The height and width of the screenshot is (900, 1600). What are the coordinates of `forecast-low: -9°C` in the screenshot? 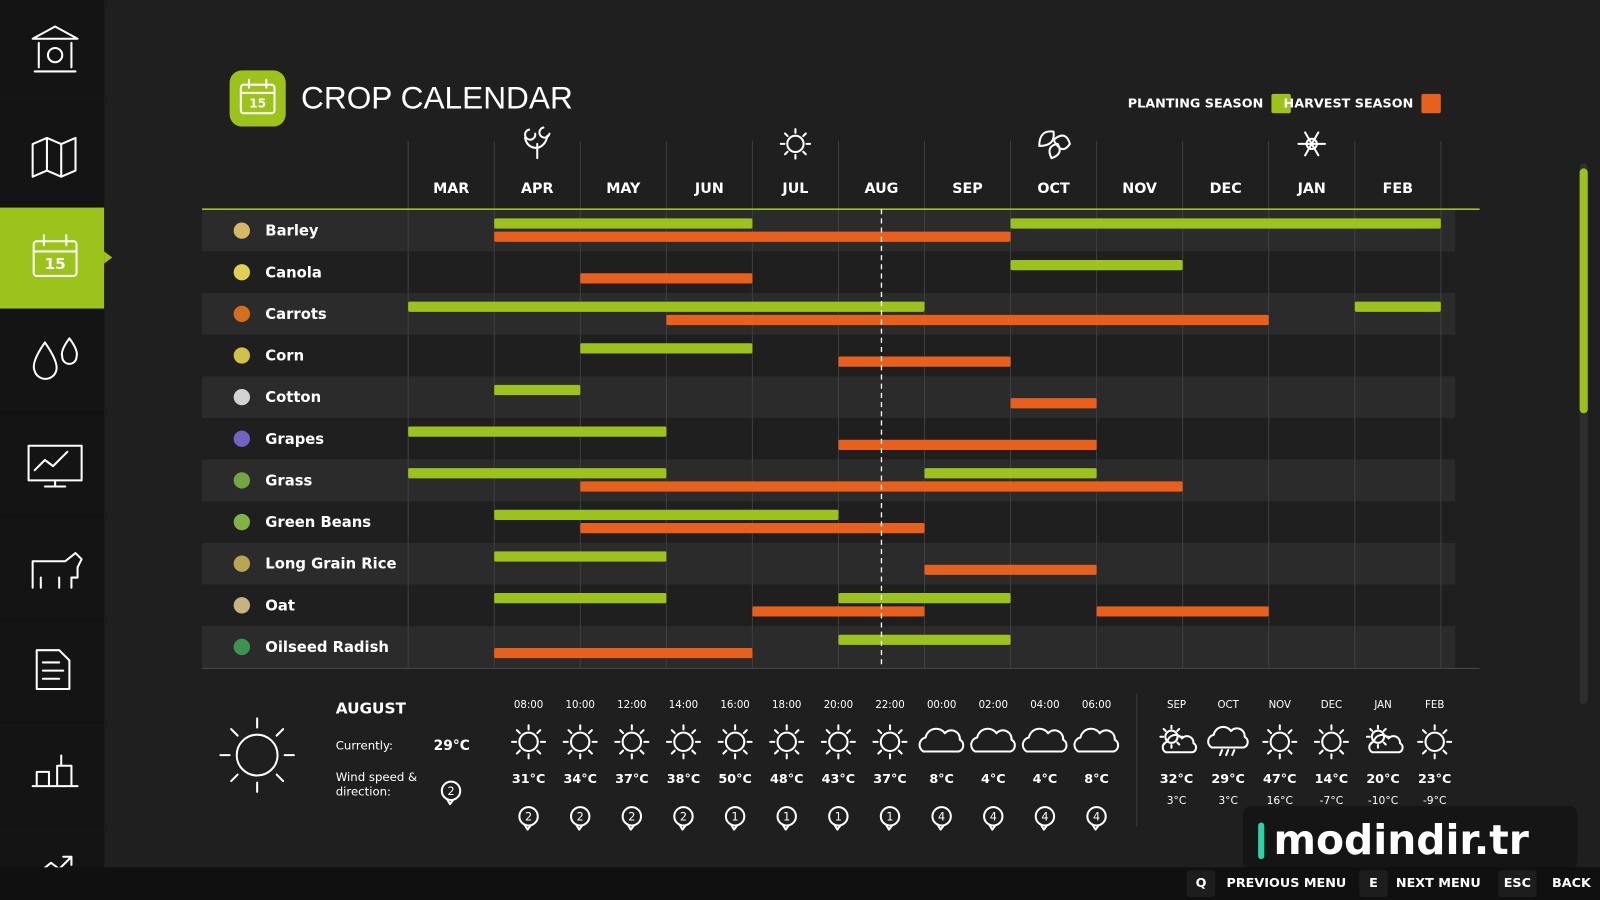 It's located at (1435, 800).